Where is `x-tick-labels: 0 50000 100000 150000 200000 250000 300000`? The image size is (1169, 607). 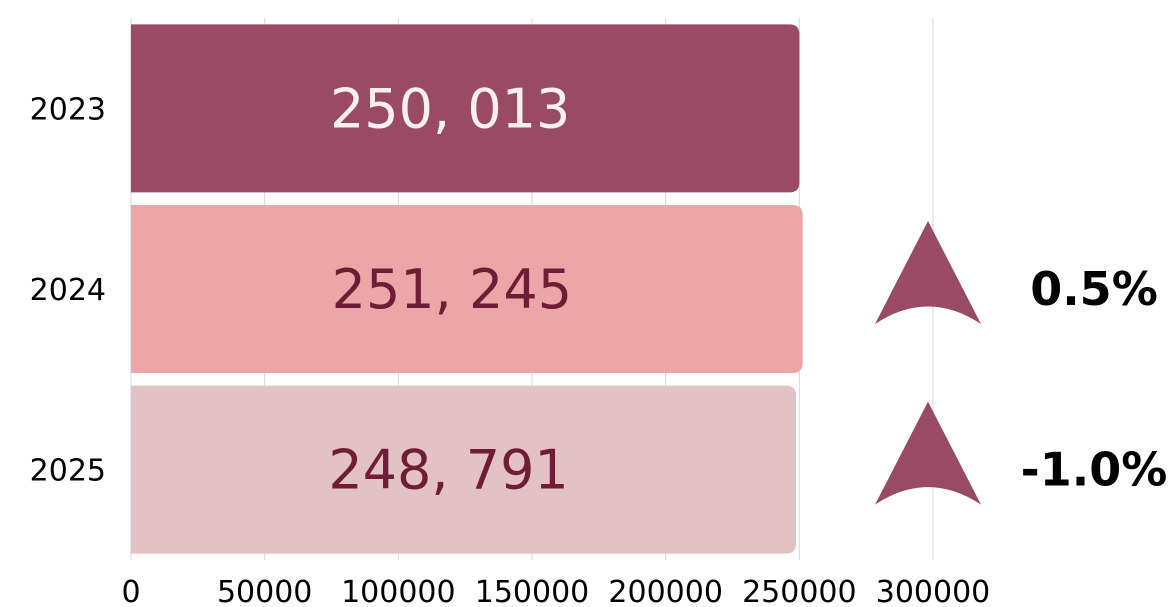 x-tick-labels: 0 50000 100000 150000 200000 250000 300000 is located at coordinates (555, 591).